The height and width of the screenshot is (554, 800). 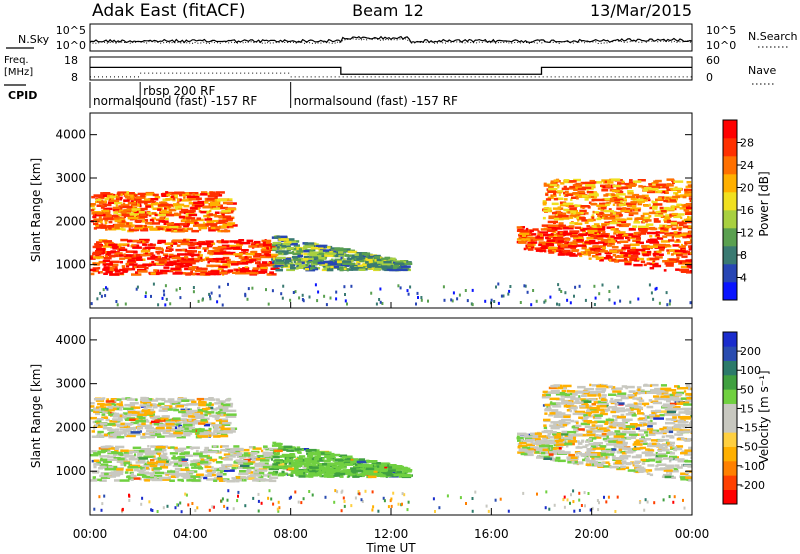 I want to click on freq-left-label-2: [MHz], so click(x=18, y=72).